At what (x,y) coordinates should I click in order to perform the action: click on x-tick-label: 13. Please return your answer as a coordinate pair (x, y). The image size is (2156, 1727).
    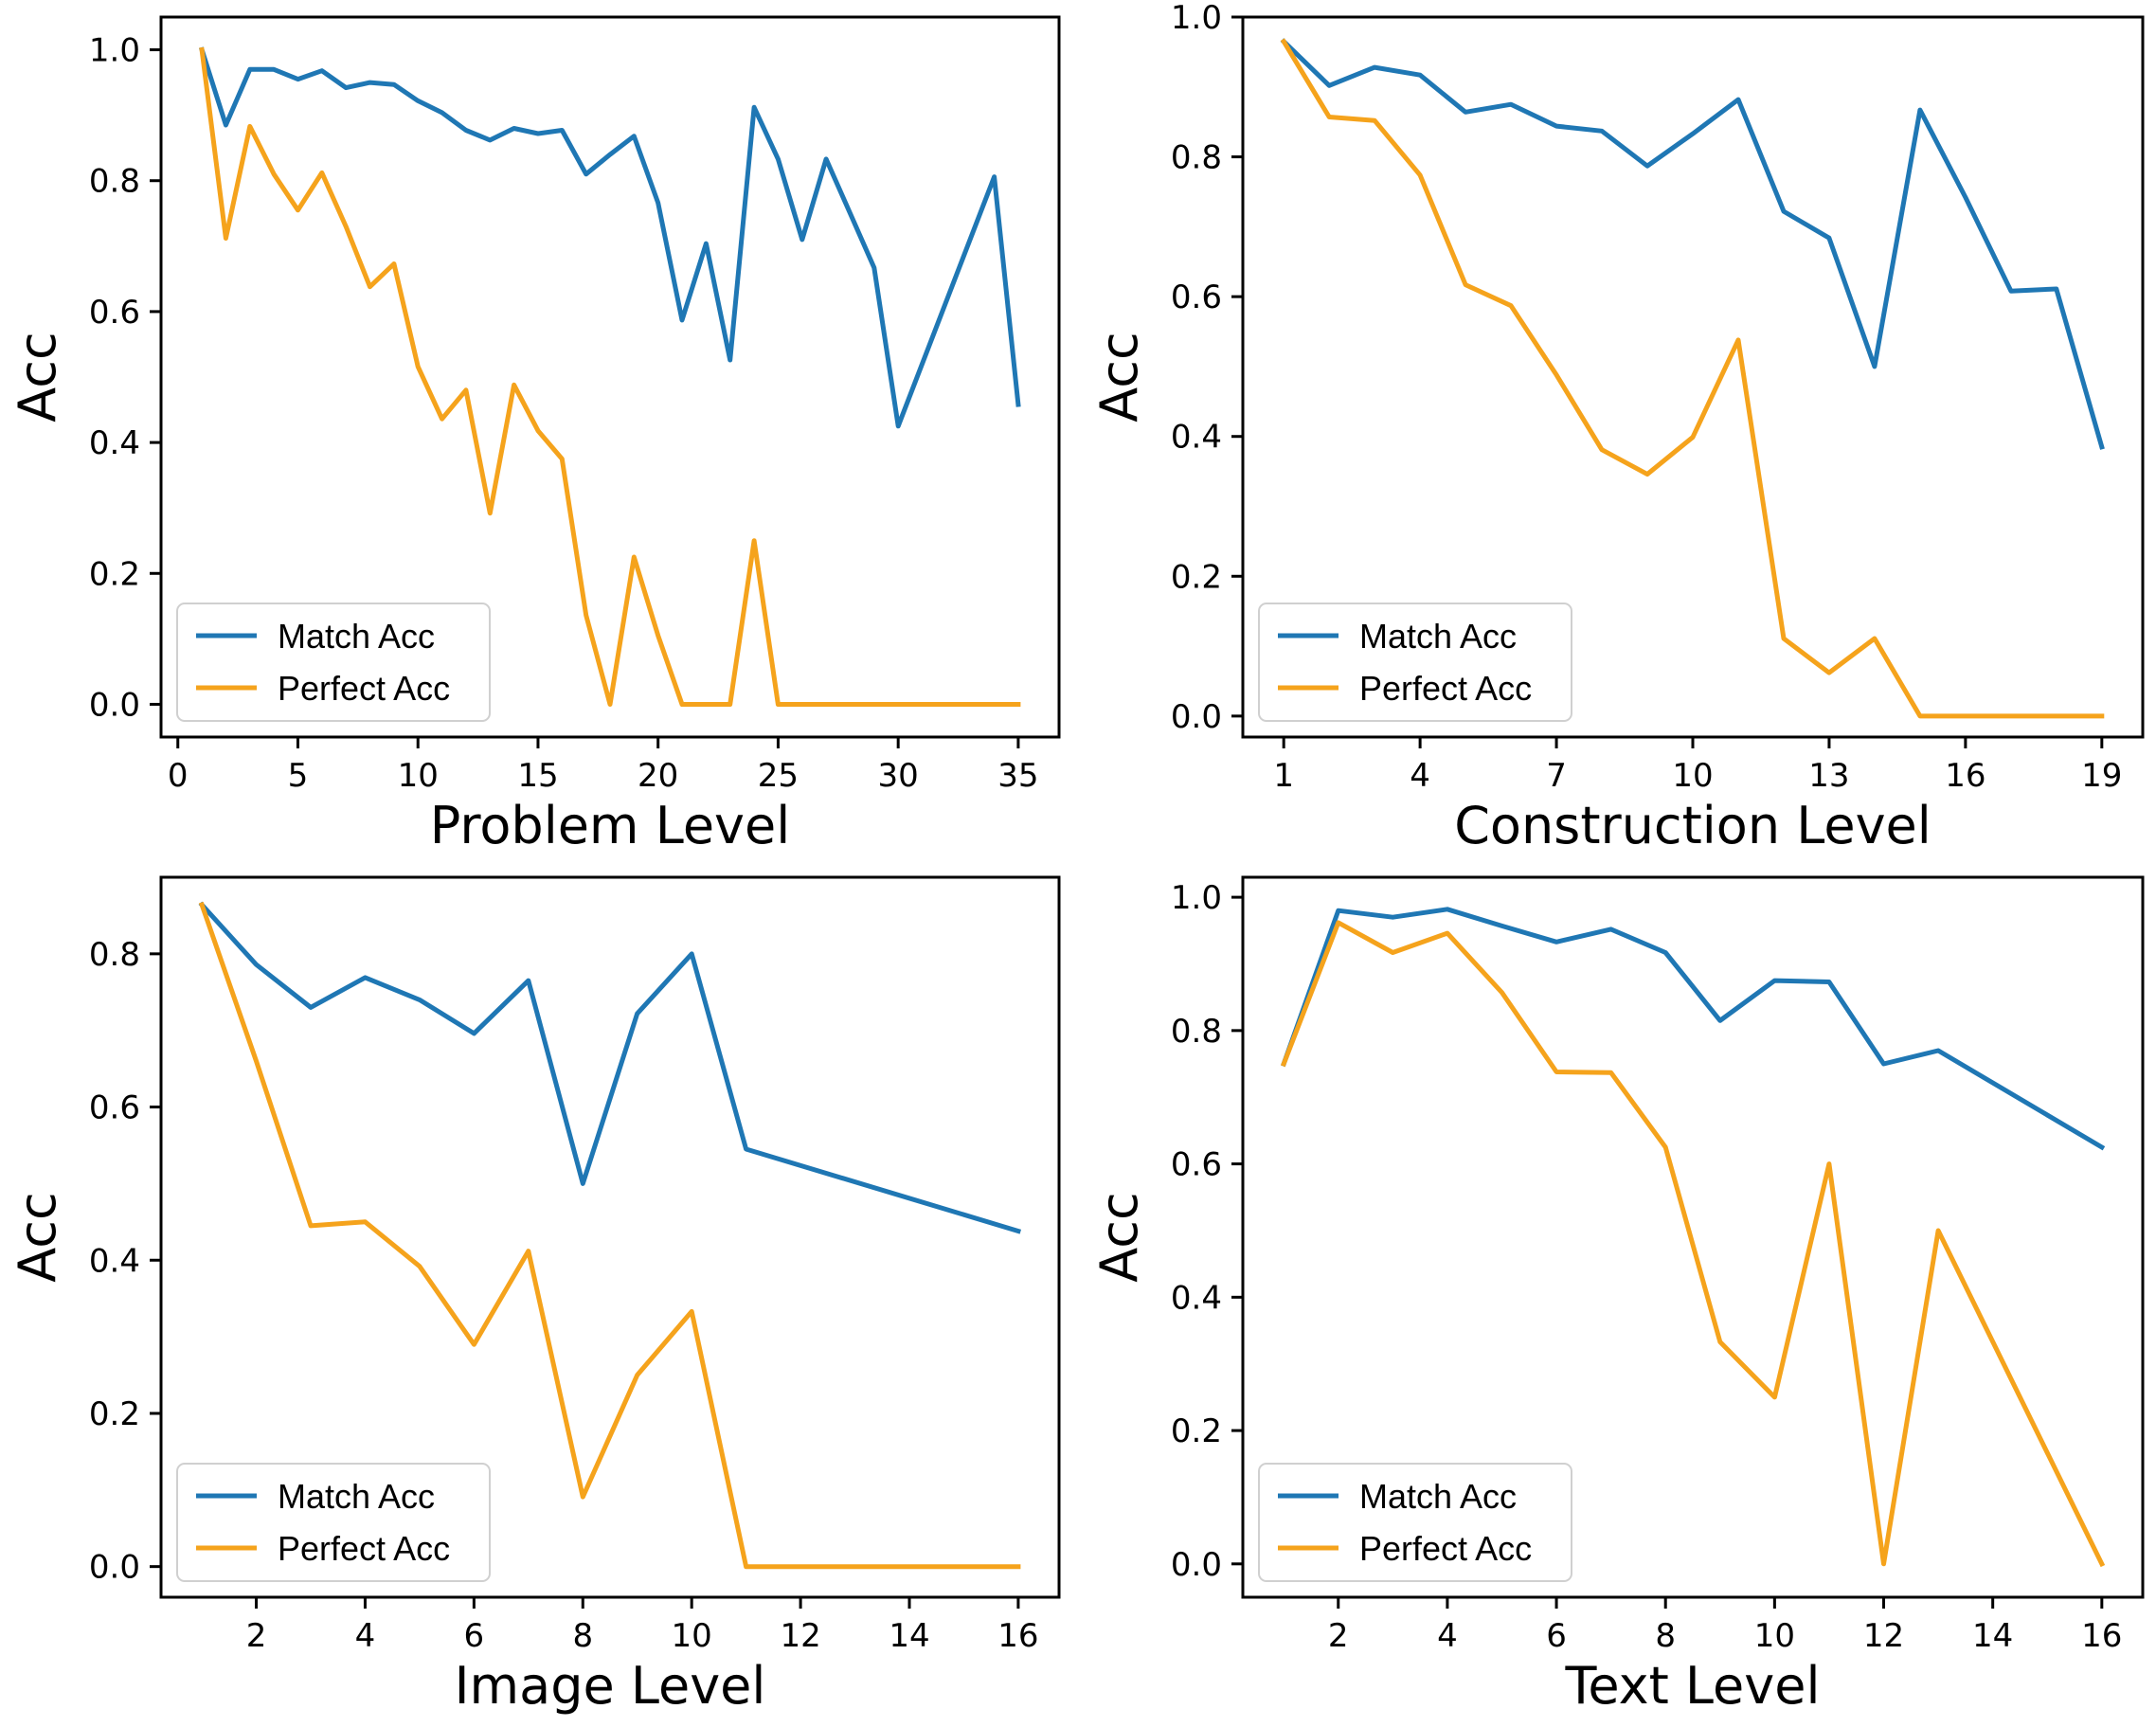
    Looking at the image, I should click on (1829, 776).